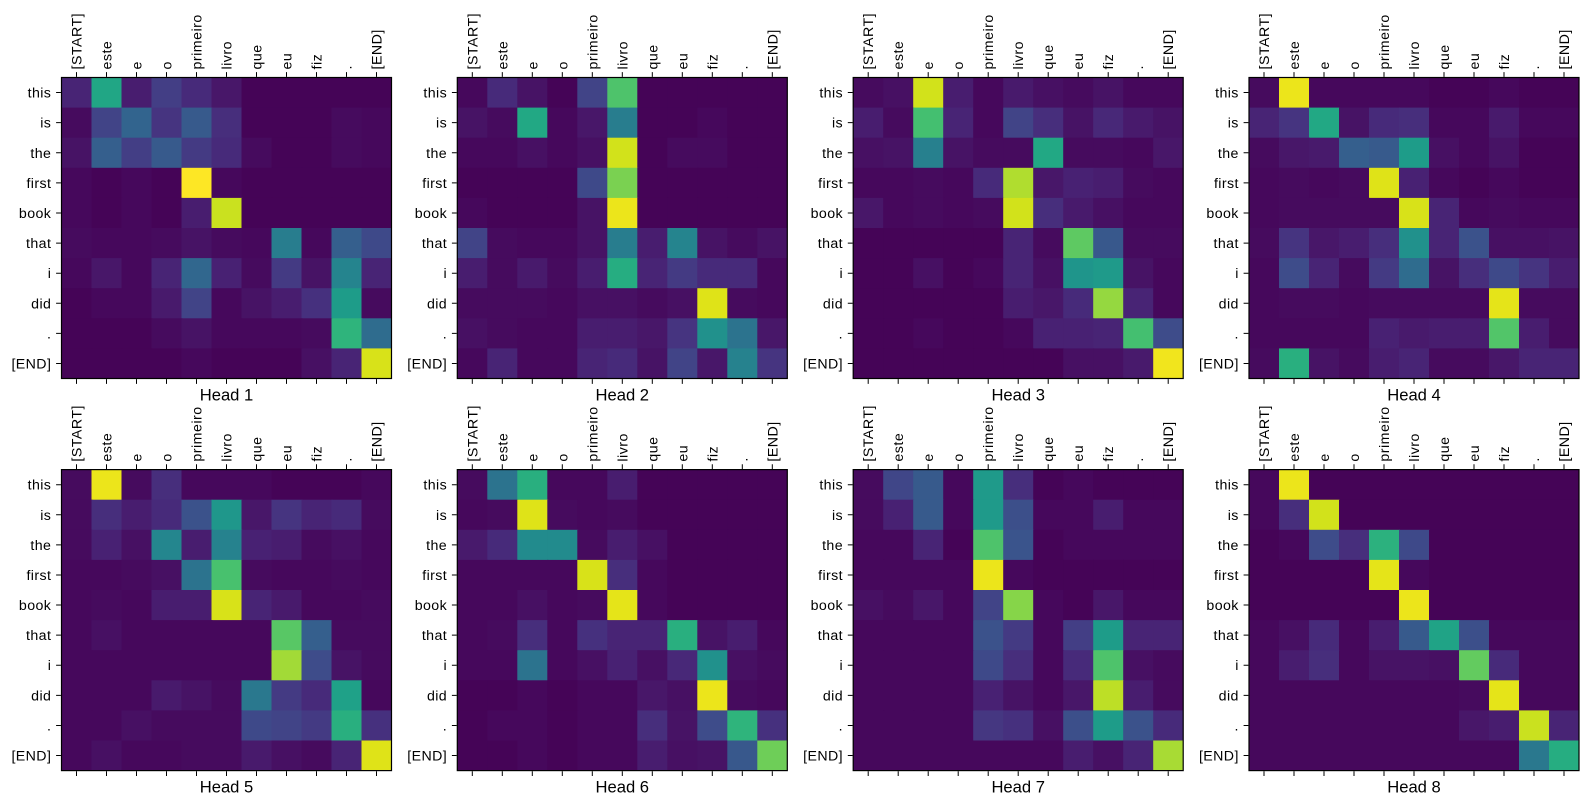 The image size is (1589, 810). Describe the element at coordinates (623, 394) in the screenshot. I see `svg-text: Head 2` at that location.